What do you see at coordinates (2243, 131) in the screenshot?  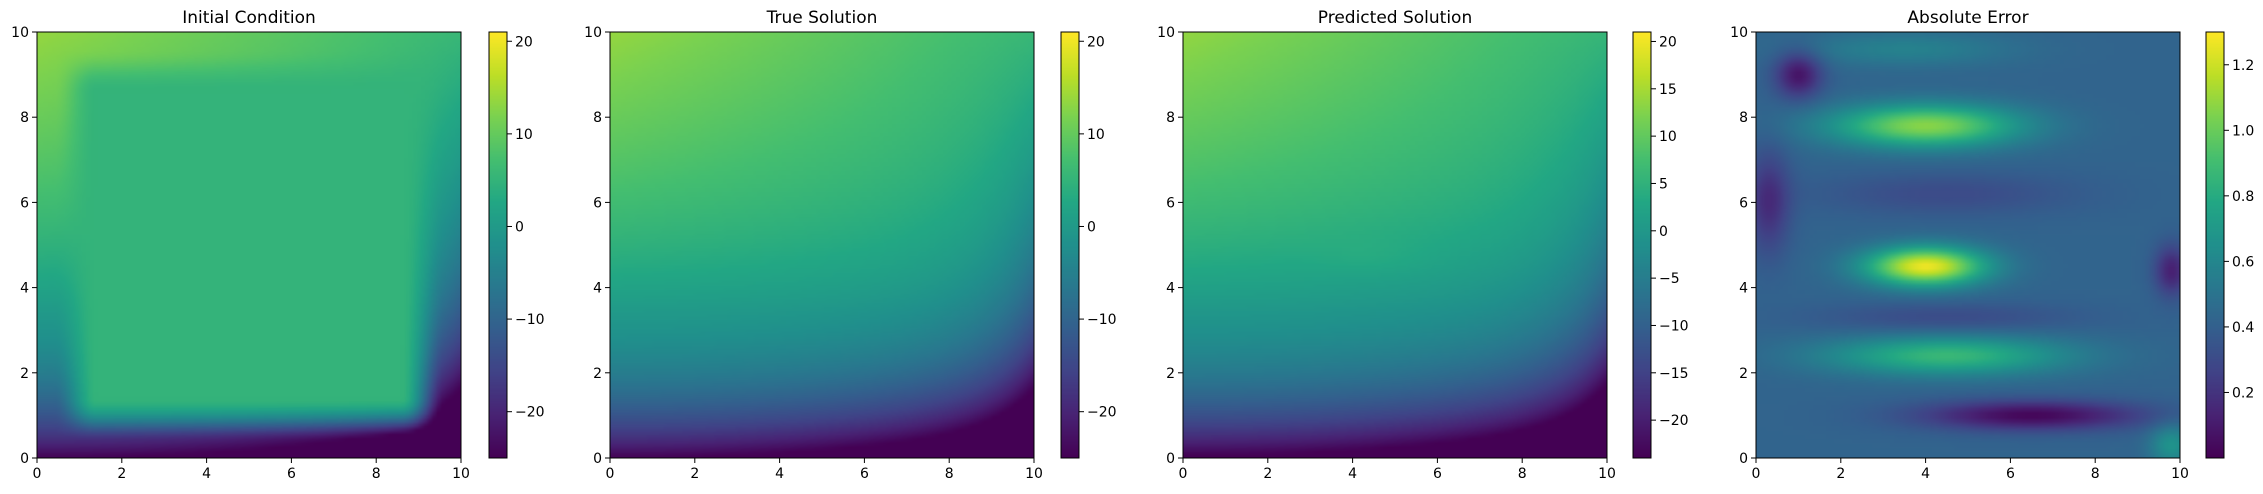 I see `colorbar-tick-label: 1.0` at bounding box center [2243, 131].